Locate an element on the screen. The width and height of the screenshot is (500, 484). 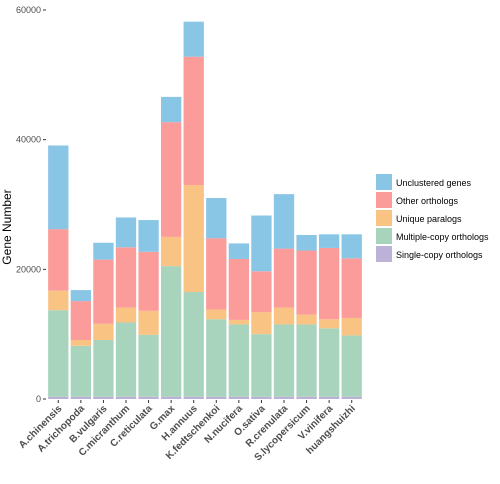
legend-label: Unclustered genes is located at coordinates (434, 183).